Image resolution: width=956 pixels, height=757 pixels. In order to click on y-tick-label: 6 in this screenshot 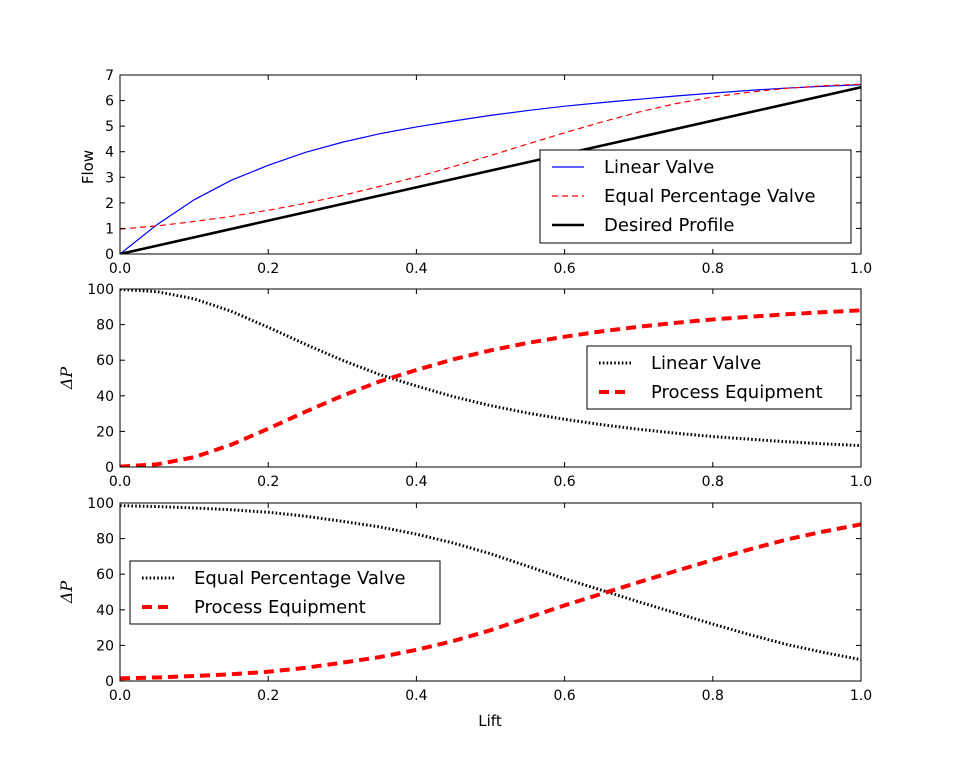, I will do `click(109, 102)`.